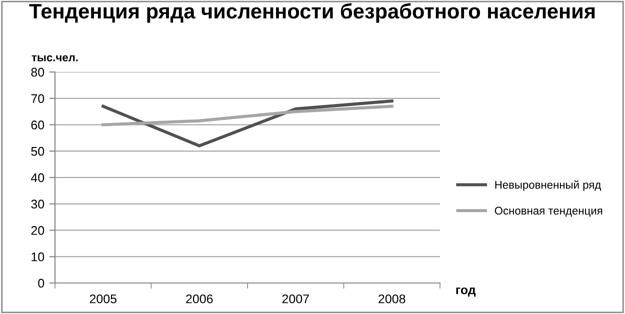 This screenshot has height=314, width=625. Describe the element at coordinates (548, 185) in the screenshot. I see `legend-label: Невыровненный ряд` at that location.